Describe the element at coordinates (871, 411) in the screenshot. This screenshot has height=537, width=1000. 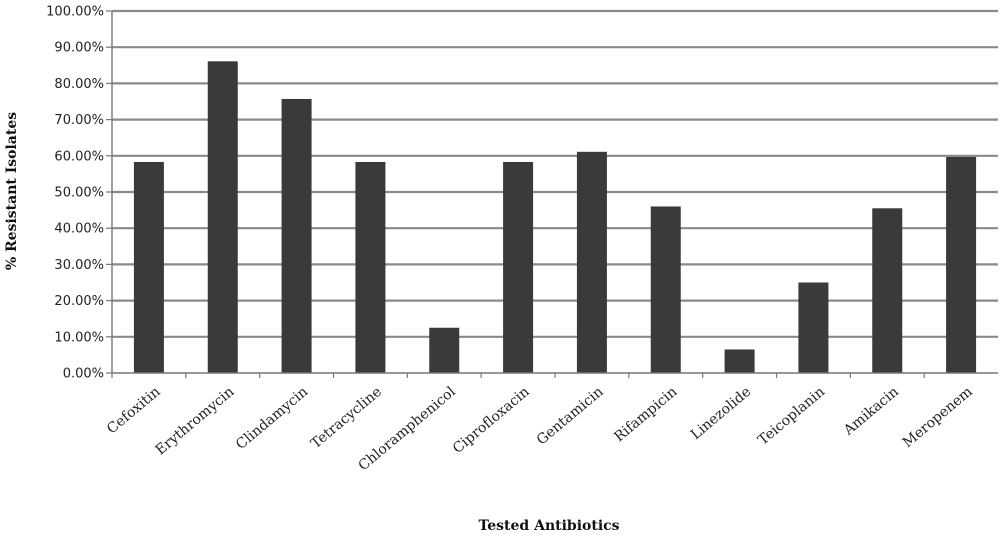
I see `x-category-label: Amikacin` at that location.